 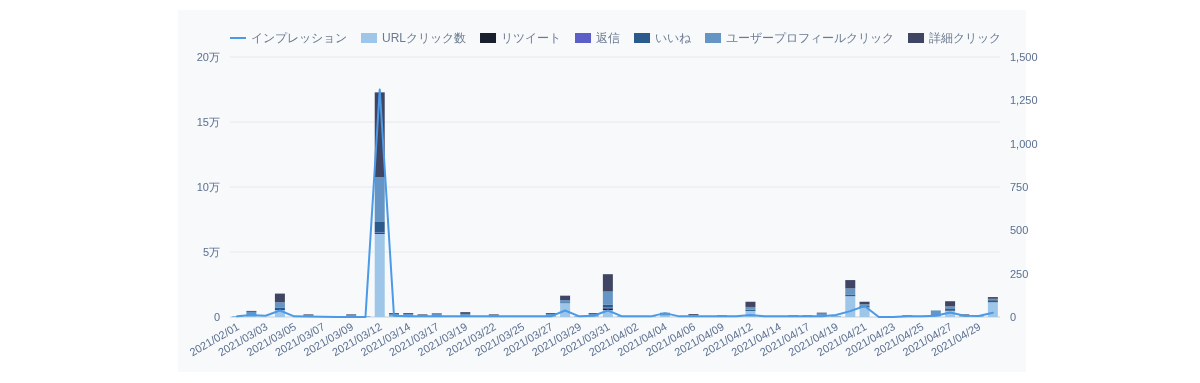 I want to click on y2-tick-label: 250, so click(x=1019, y=273).